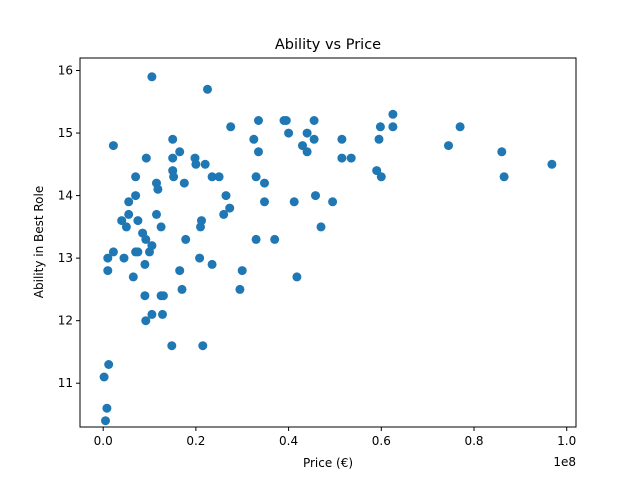 The width and height of the screenshot is (640, 484). What do you see at coordinates (288, 441) in the screenshot?
I see `x-tick-label: 0.4` at bounding box center [288, 441].